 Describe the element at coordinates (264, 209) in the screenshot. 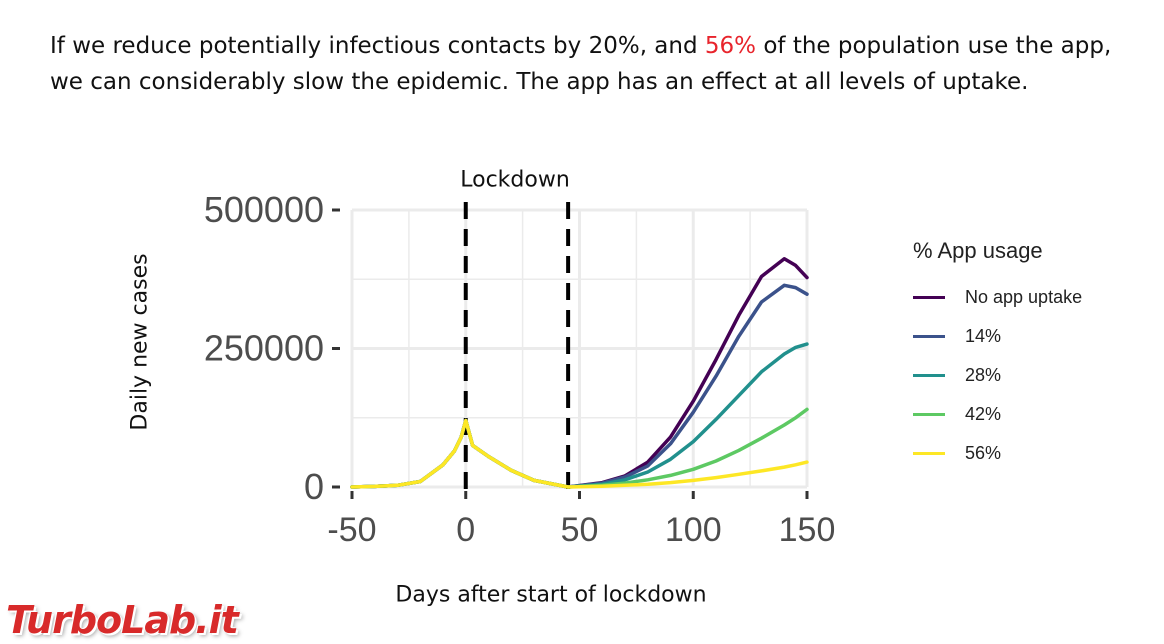

I see `y-tick-label: 500000` at that location.